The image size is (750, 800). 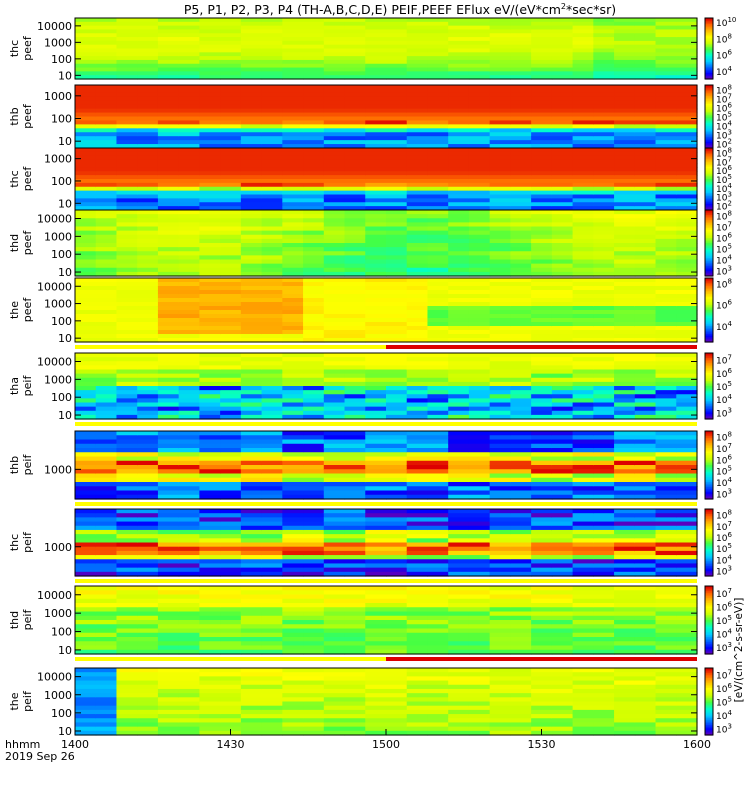 I want to click on y-axis-label-instrument: peif, so click(x=27, y=620).